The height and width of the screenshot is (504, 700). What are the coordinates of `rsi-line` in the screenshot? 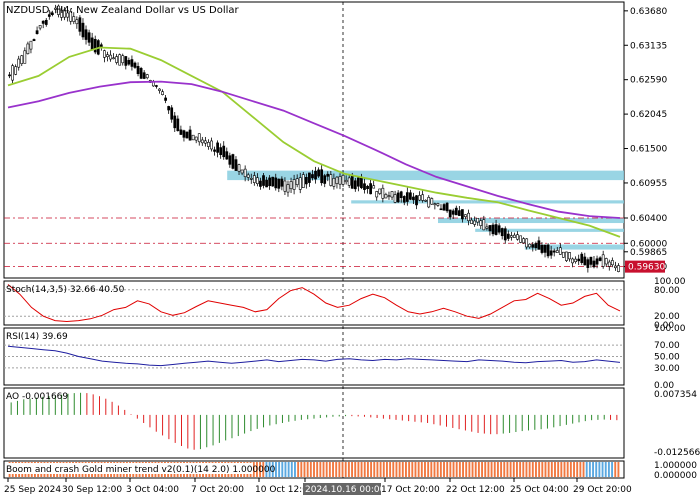 It's located at (314, 356).